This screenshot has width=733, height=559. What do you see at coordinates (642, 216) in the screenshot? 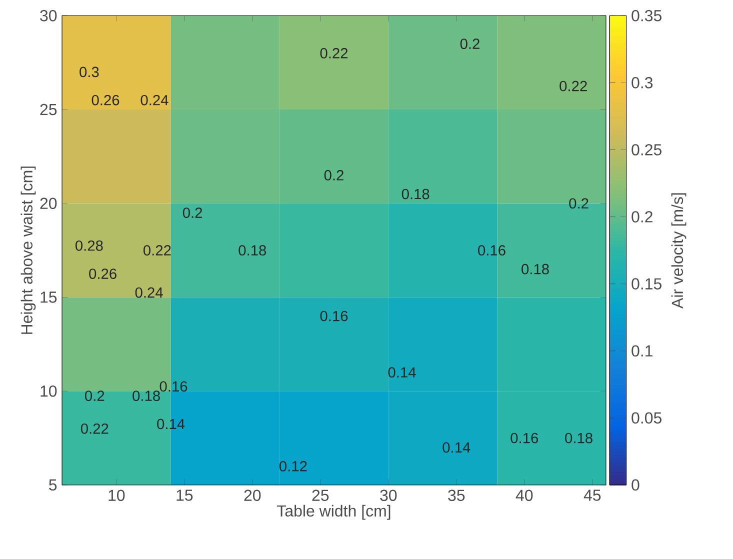
I see `color-bar-label: 0.2` at bounding box center [642, 216].